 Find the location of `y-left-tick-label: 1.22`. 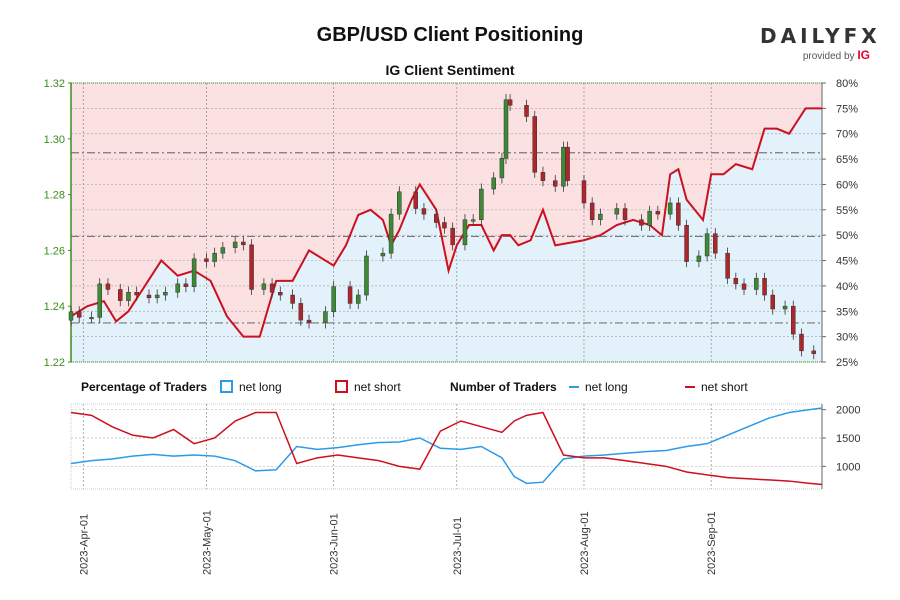

y-left-tick-label: 1.22 is located at coordinates (54, 363).